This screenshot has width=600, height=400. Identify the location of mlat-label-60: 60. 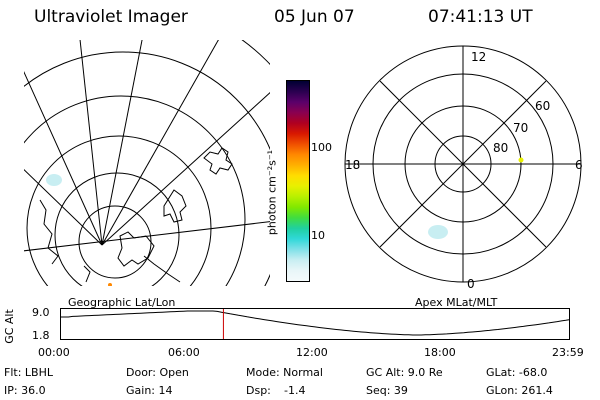
(542, 106).